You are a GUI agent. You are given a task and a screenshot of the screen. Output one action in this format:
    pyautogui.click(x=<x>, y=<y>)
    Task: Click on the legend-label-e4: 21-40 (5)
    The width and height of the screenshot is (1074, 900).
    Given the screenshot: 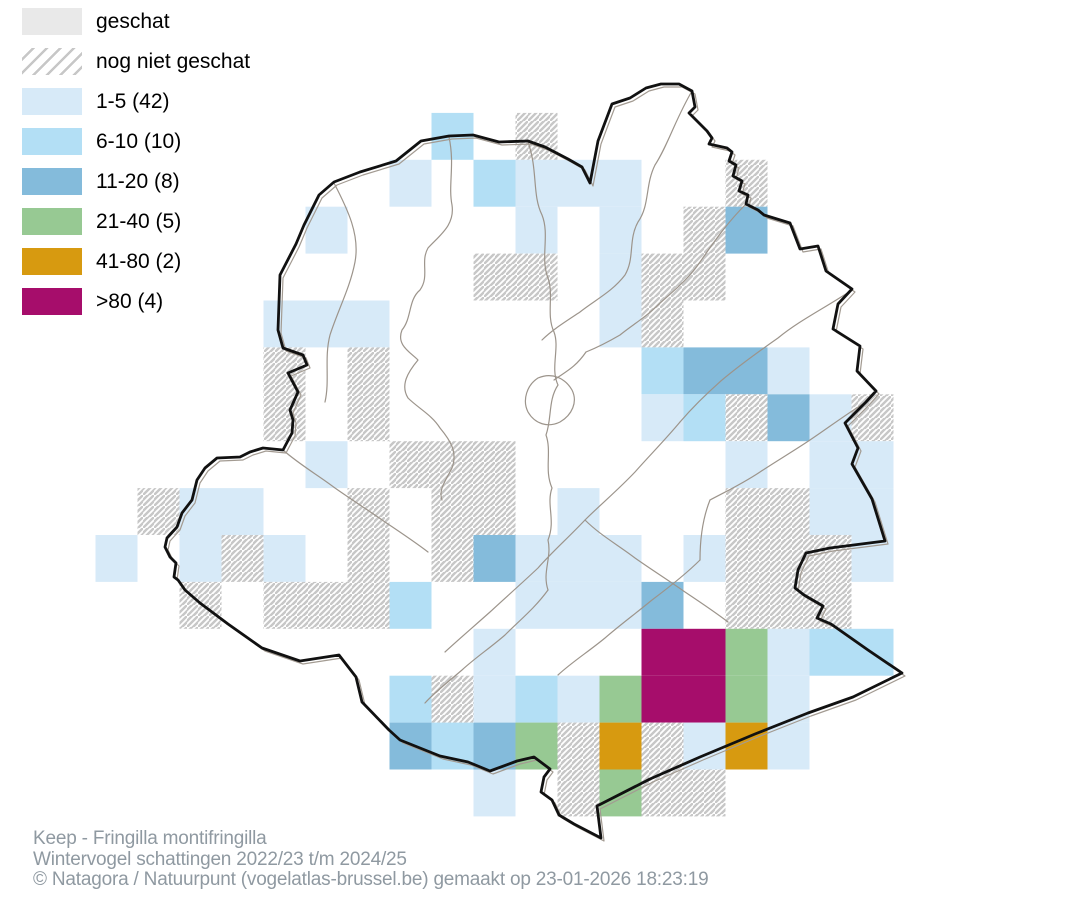 What is the action you would take?
    pyautogui.click(x=139, y=221)
    